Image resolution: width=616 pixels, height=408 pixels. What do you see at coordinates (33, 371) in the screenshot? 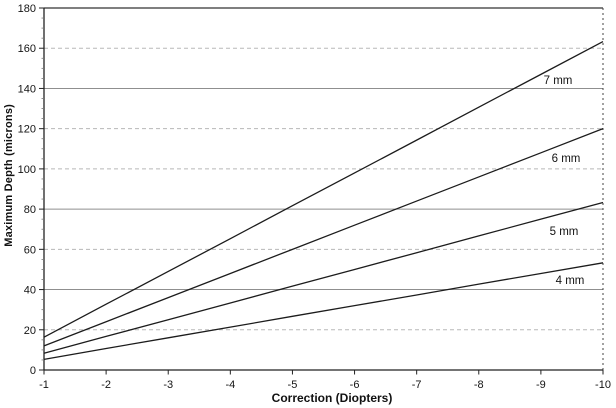
I see `y-tick-label: 0` at bounding box center [33, 371].